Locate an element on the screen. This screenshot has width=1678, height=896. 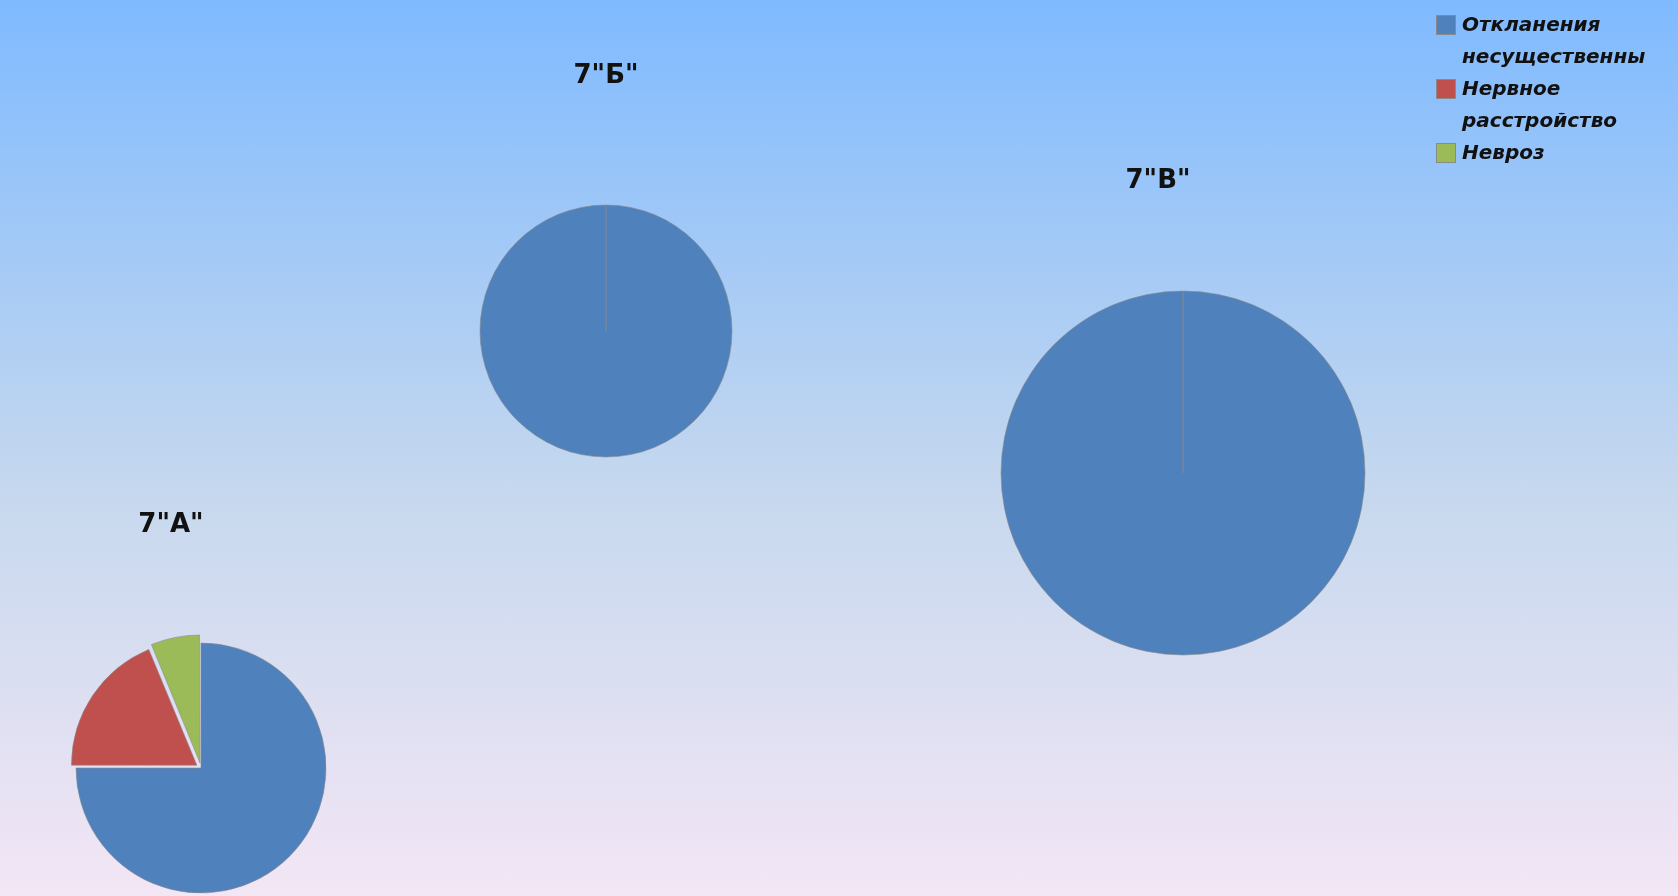
text: 7"В" is located at coordinates (1158, 179).